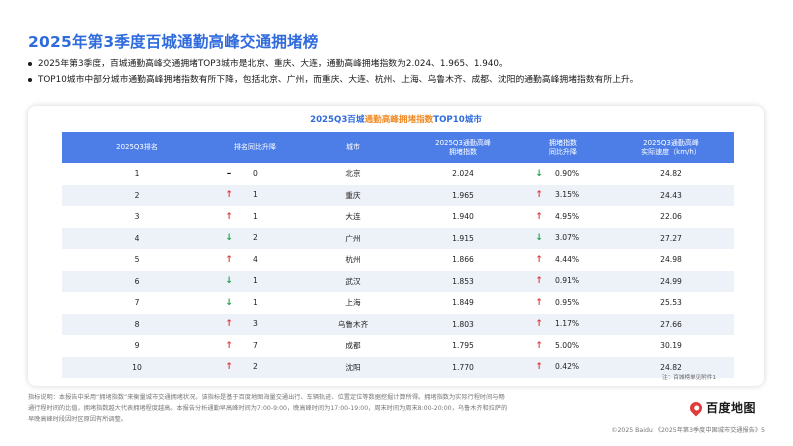  I want to click on index-change-value: 5.00%, so click(567, 345).